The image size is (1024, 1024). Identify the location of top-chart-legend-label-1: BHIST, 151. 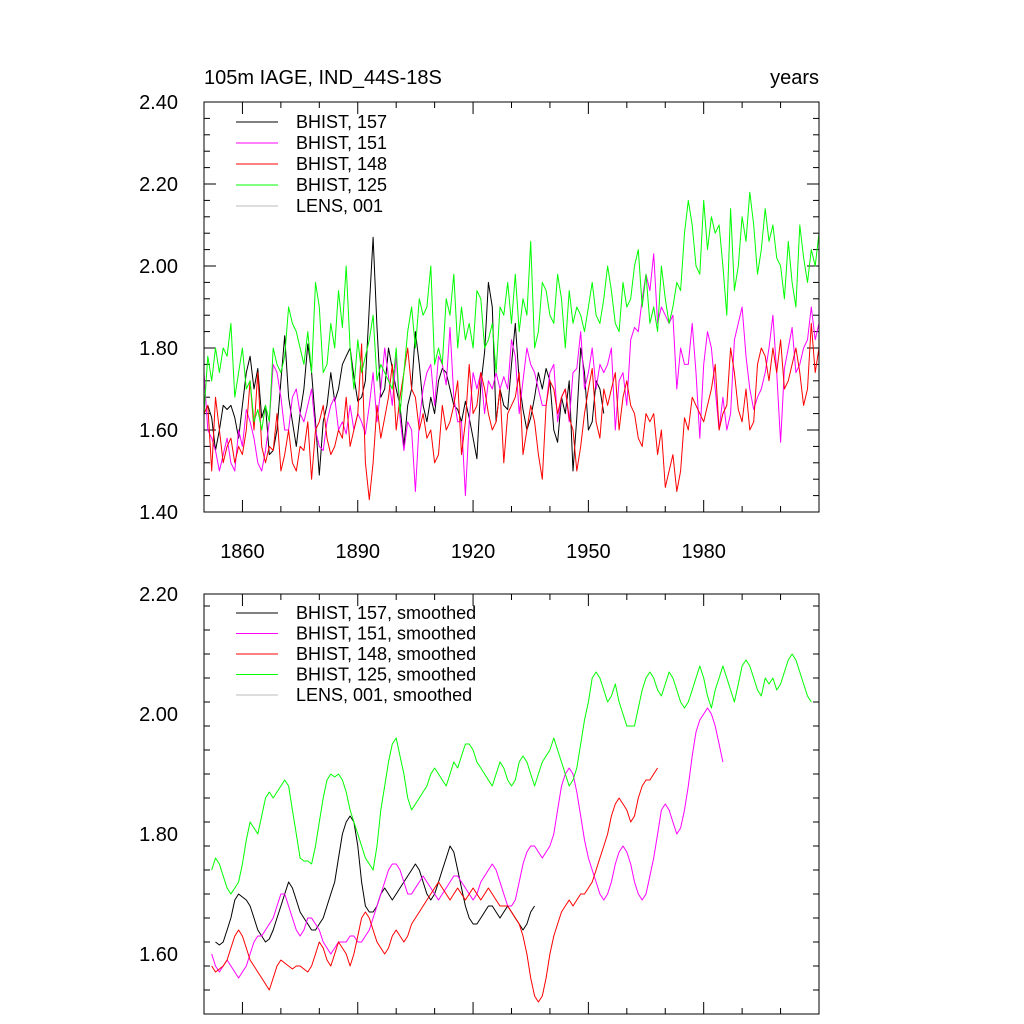
(341, 143).